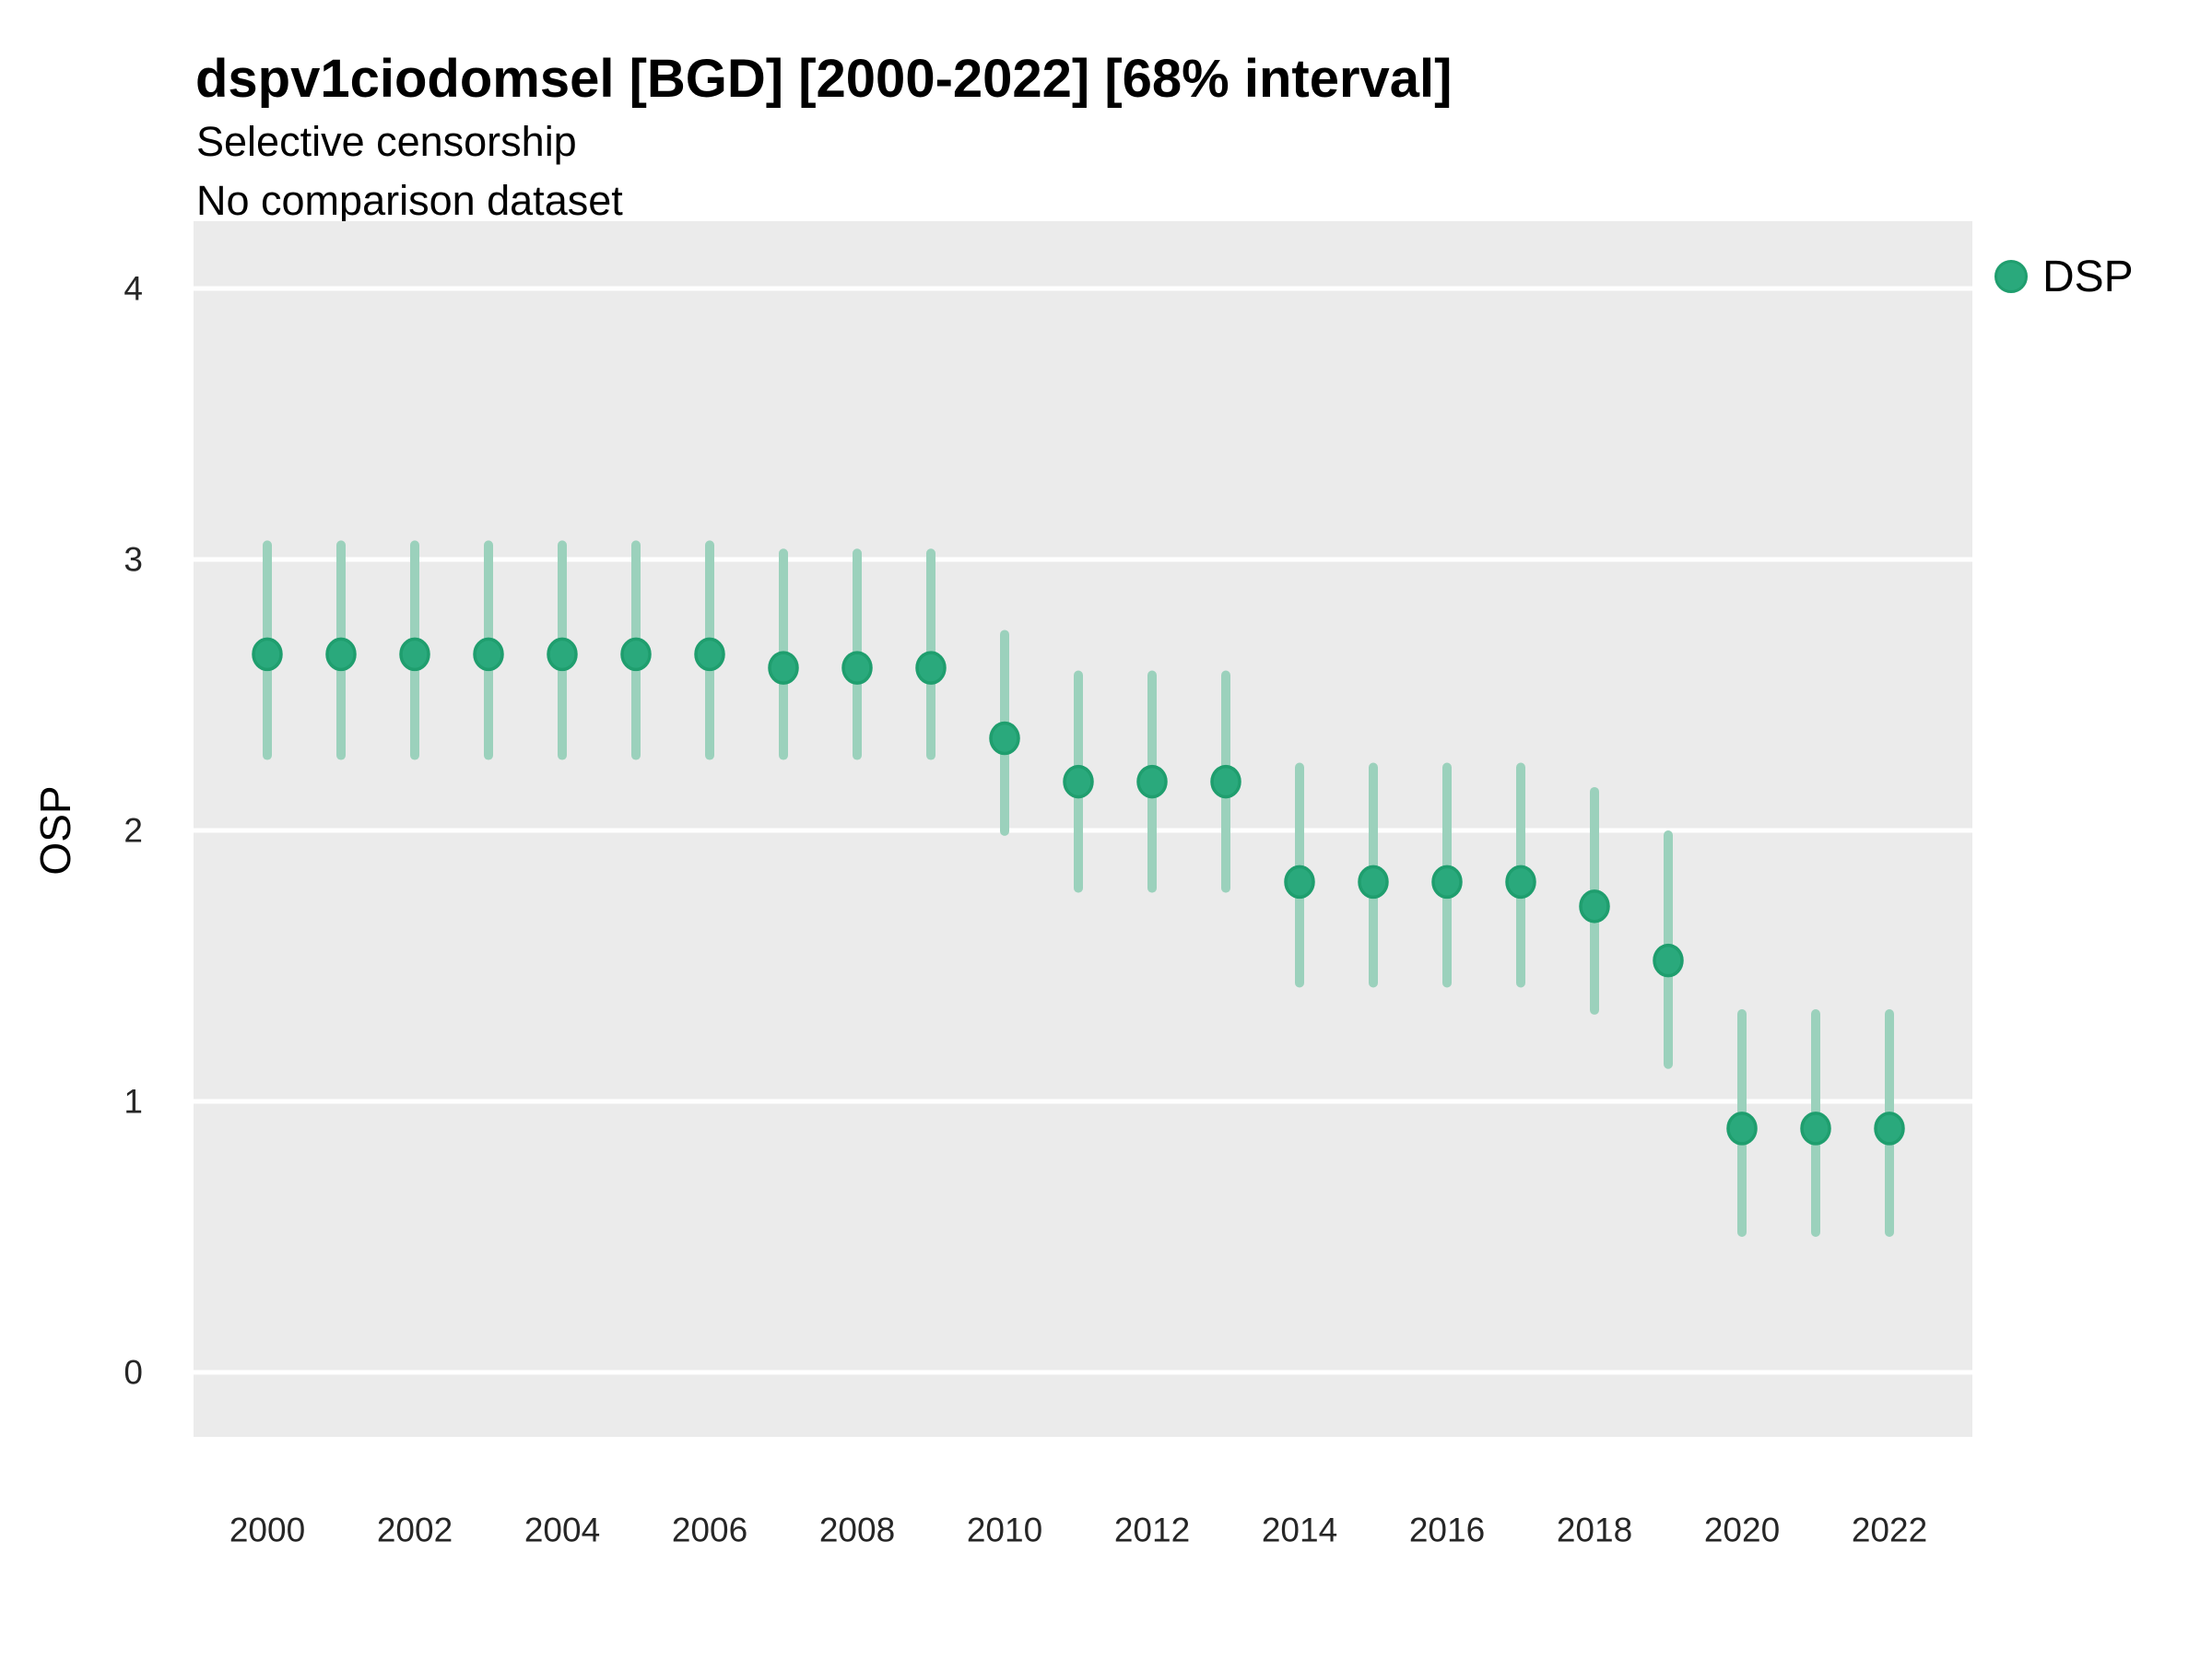  I want to click on data-point-2016, so click(1447, 882).